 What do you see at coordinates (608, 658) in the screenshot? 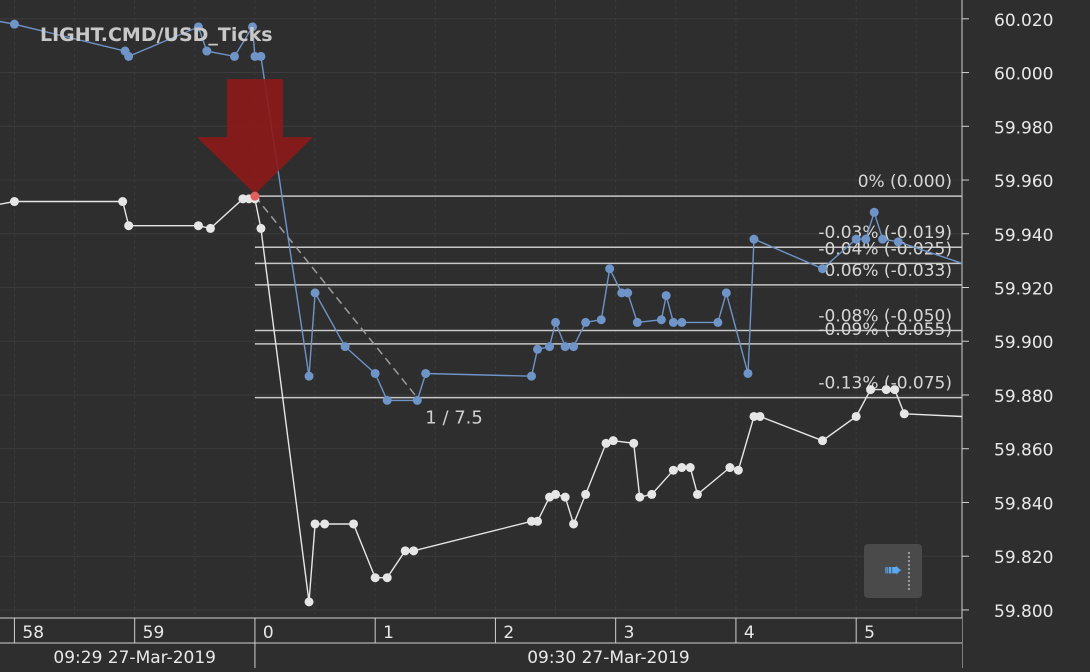
I see `x-major-label: 09:30 27-Mar-2019` at bounding box center [608, 658].